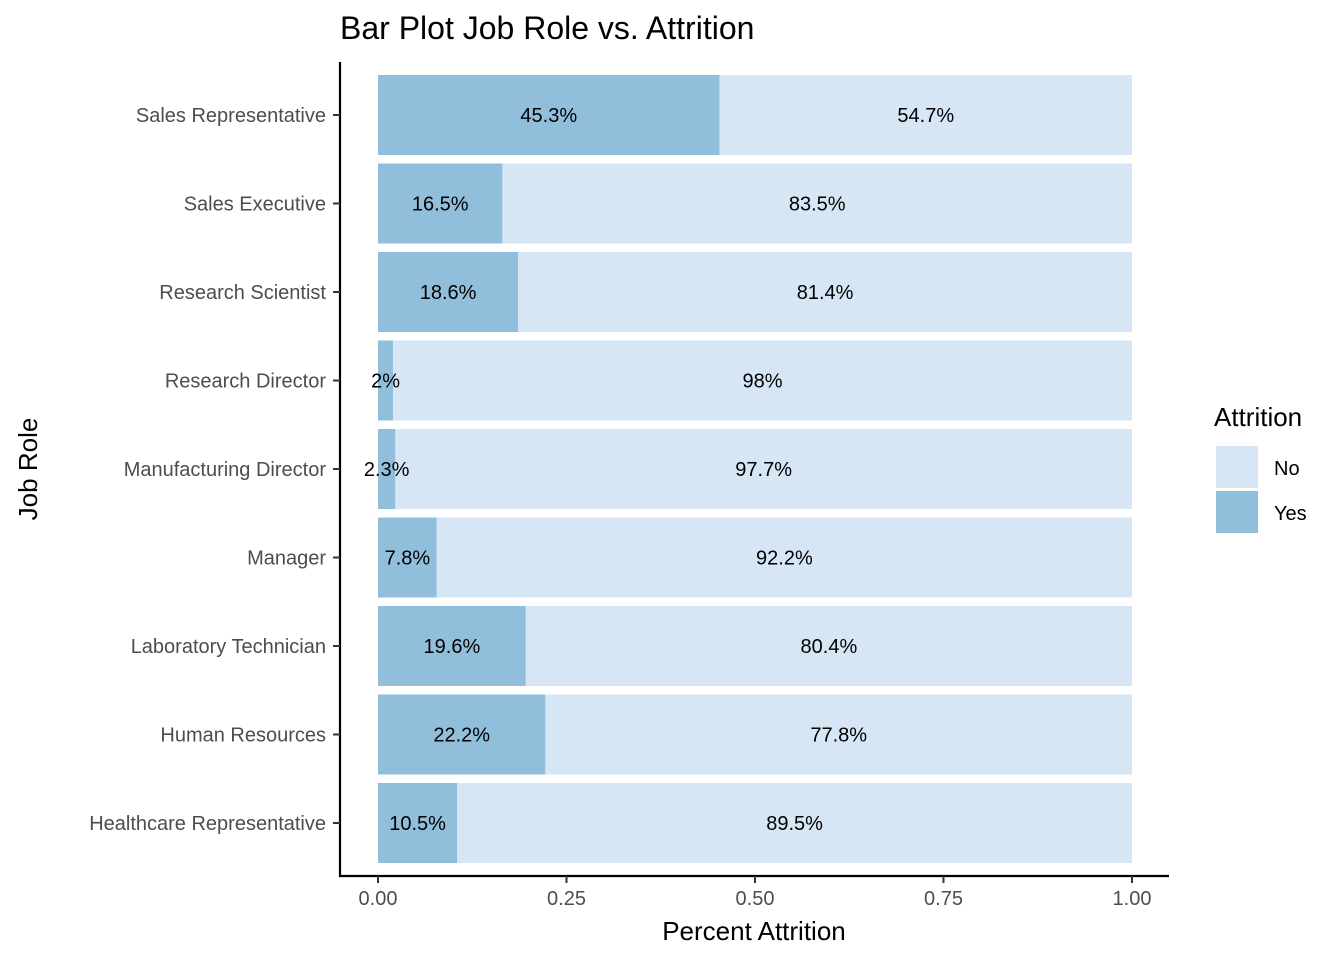 The image size is (1344, 960). I want to click on x-axis-title: Percent Attrition, so click(754, 931).